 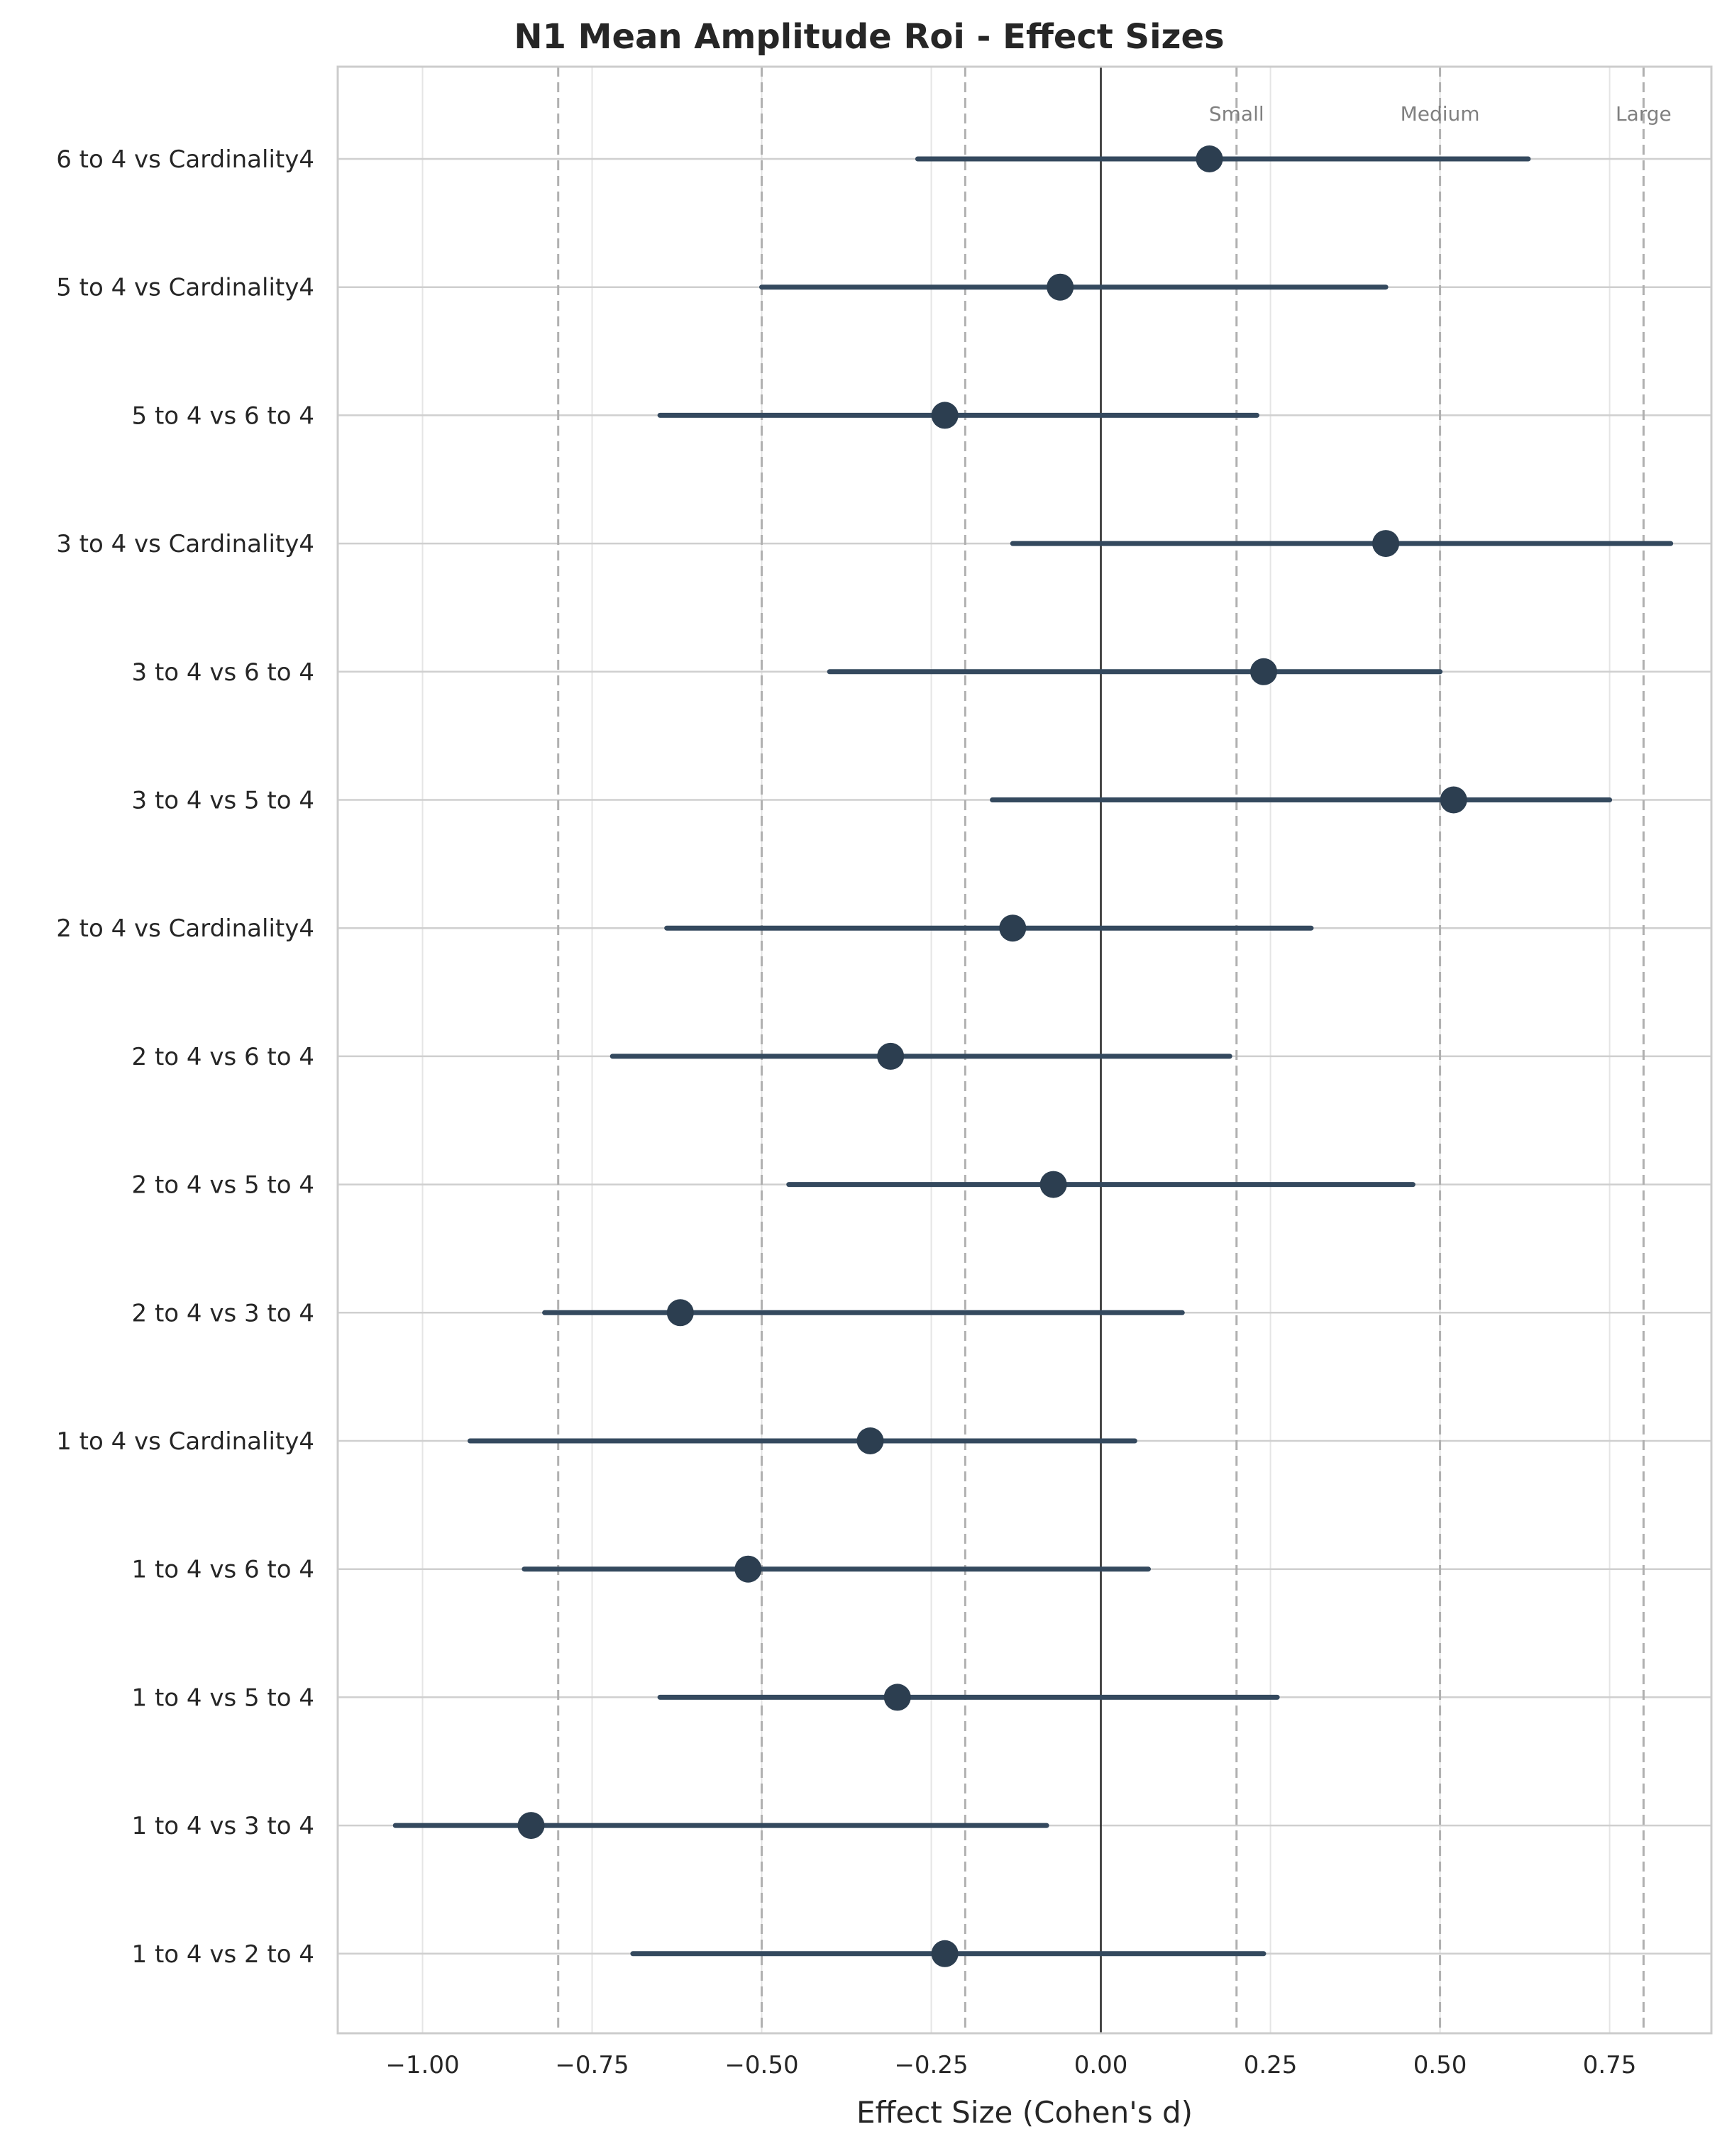 What do you see at coordinates (223, 1570) in the screenshot?
I see `y-tick-label: 1 to 4 vs 6 to 4` at bounding box center [223, 1570].